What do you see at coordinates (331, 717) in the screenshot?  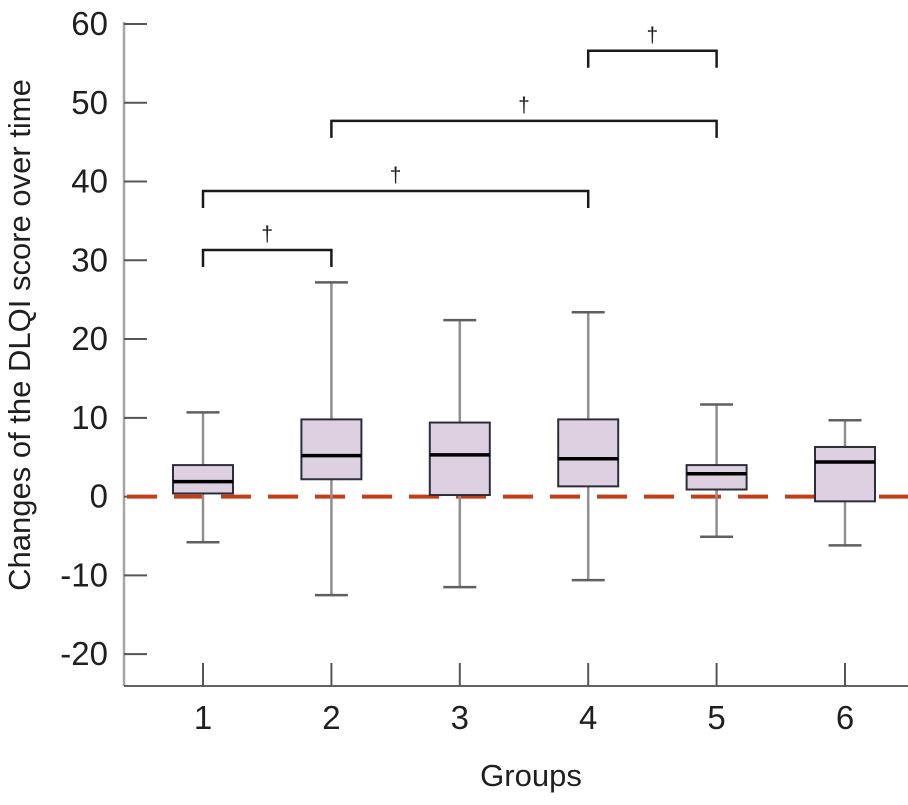 I see `x-tick-label: 2` at bounding box center [331, 717].